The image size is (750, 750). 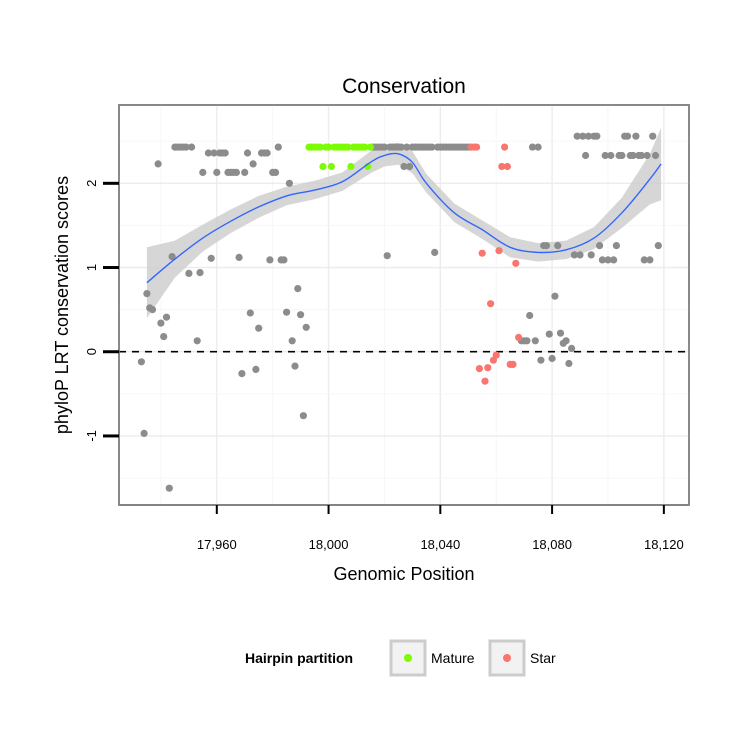 I want to click on x-tick-label: 18,000, so click(x=329, y=544).